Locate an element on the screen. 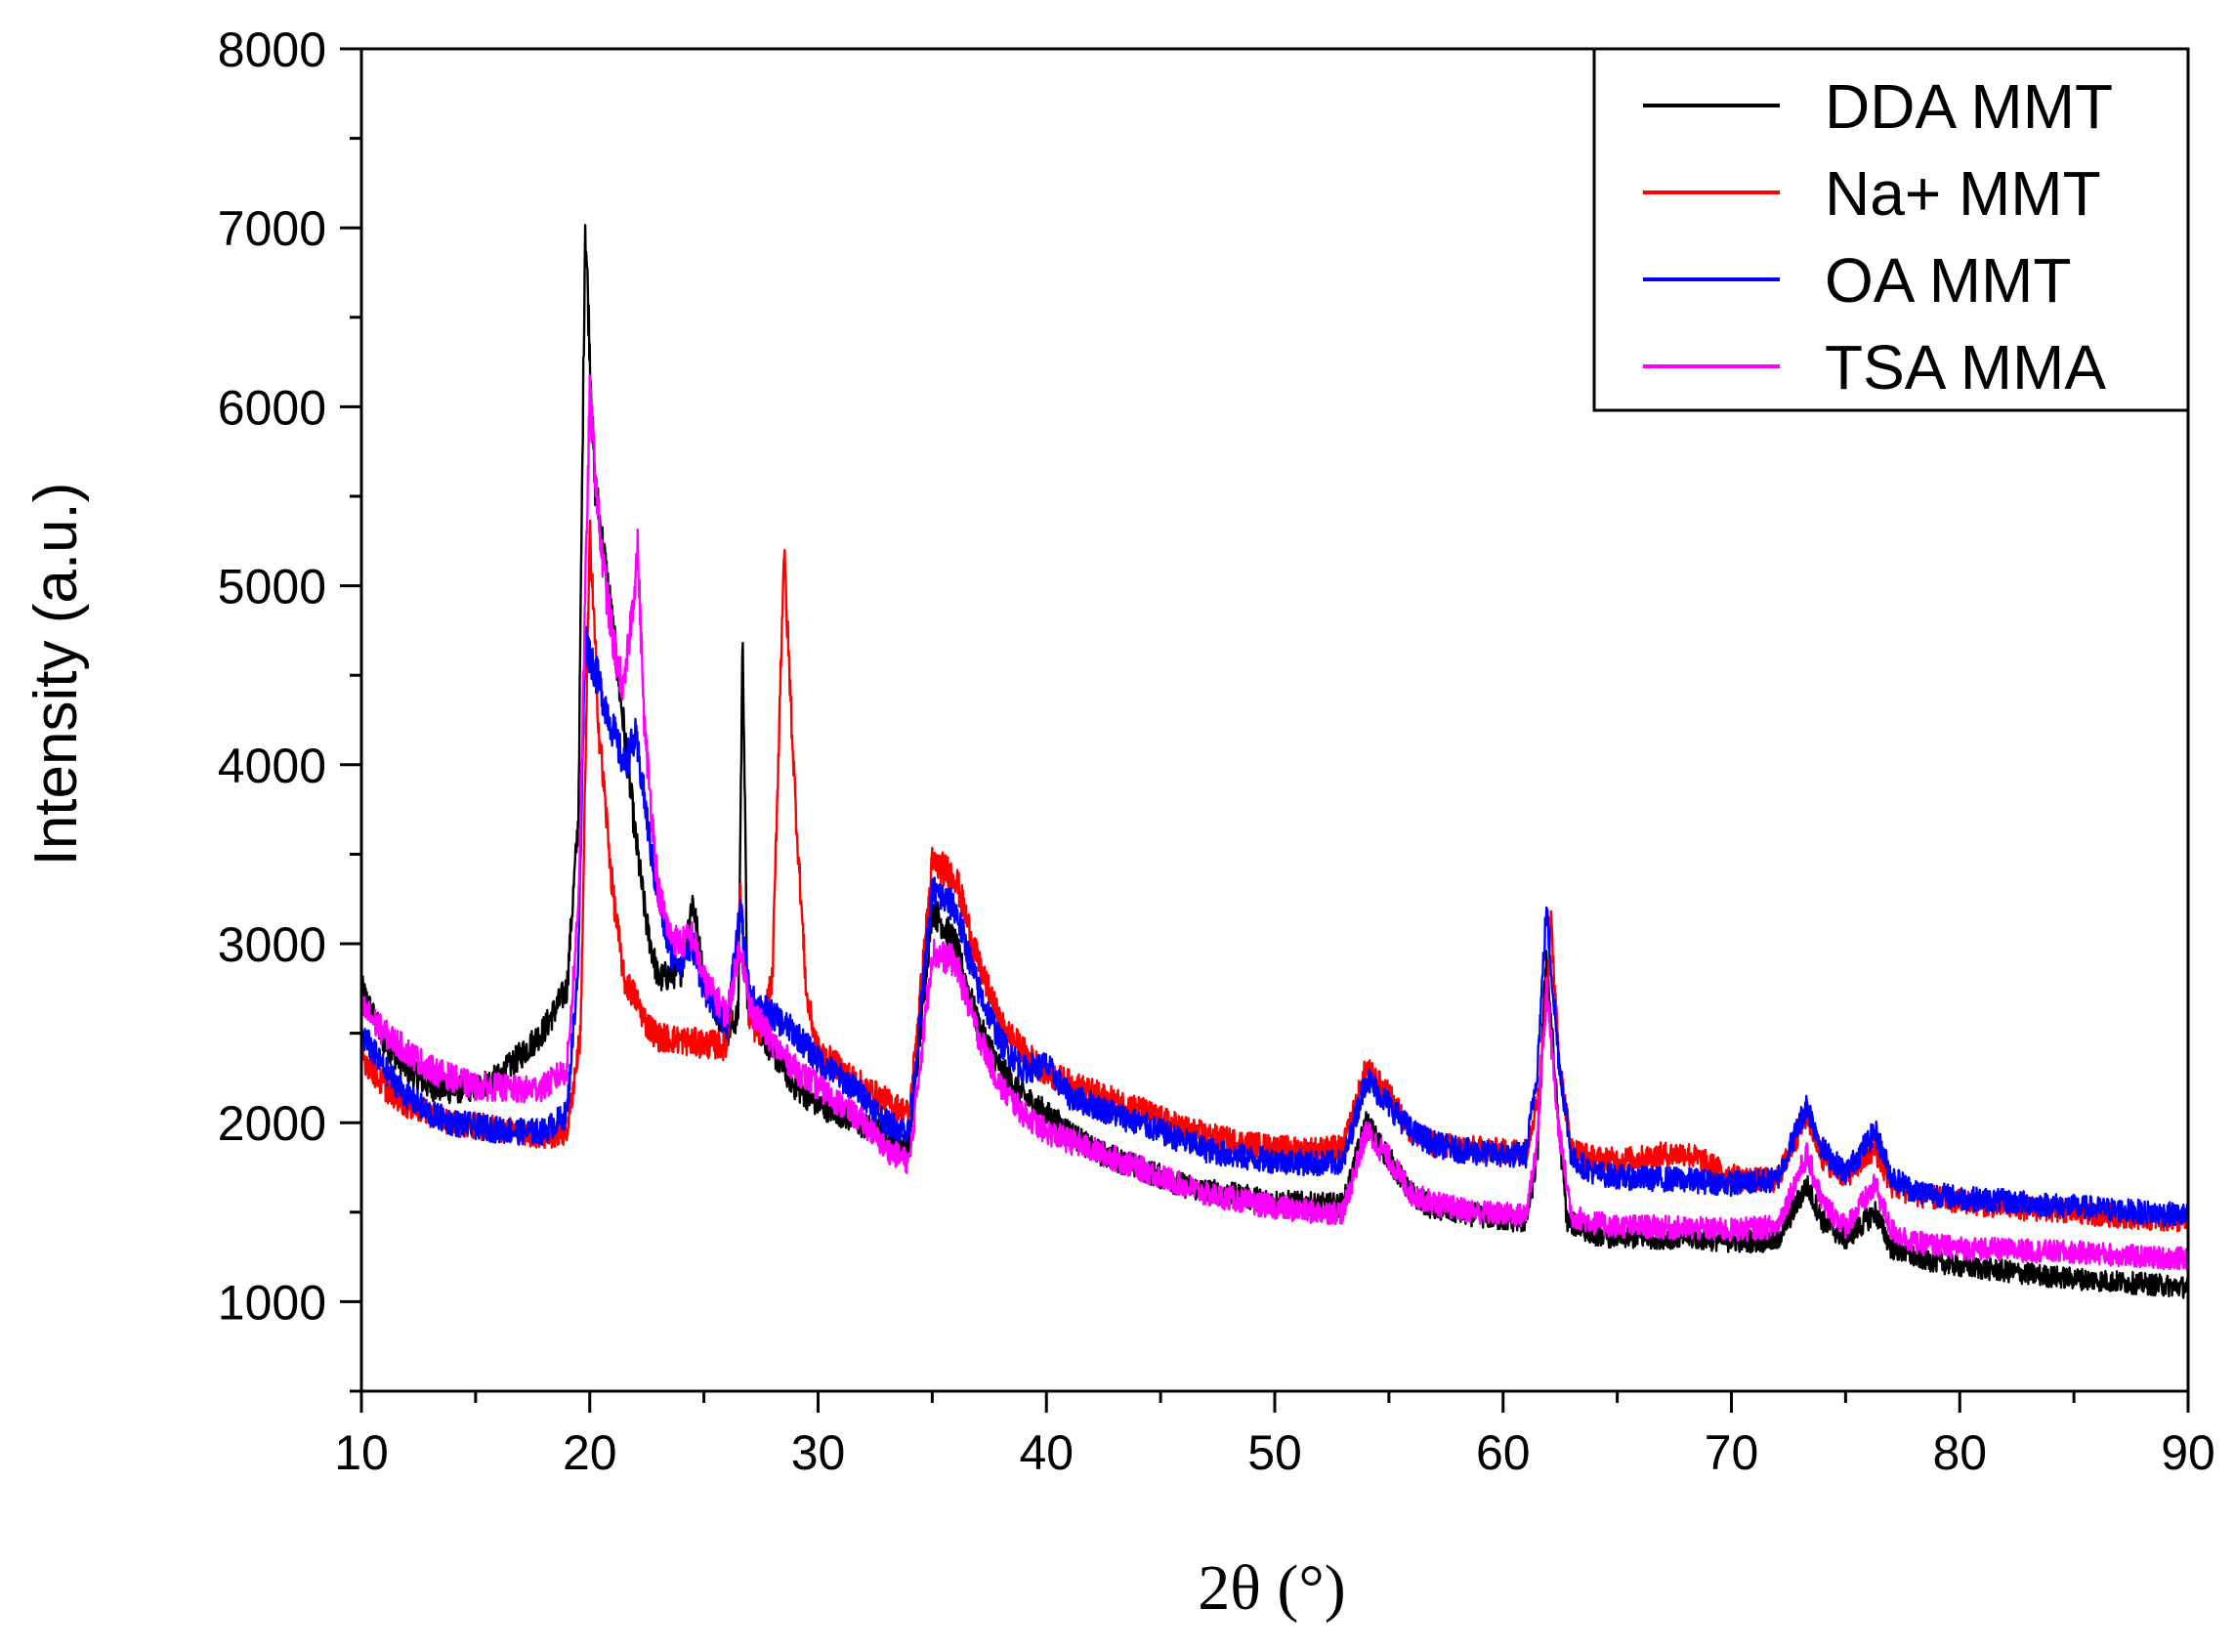 Image resolution: width=2234 pixels, height=1652 pixels. legend-label-dda-mmt: DDA MMT is located at coordinates (1969, 106).